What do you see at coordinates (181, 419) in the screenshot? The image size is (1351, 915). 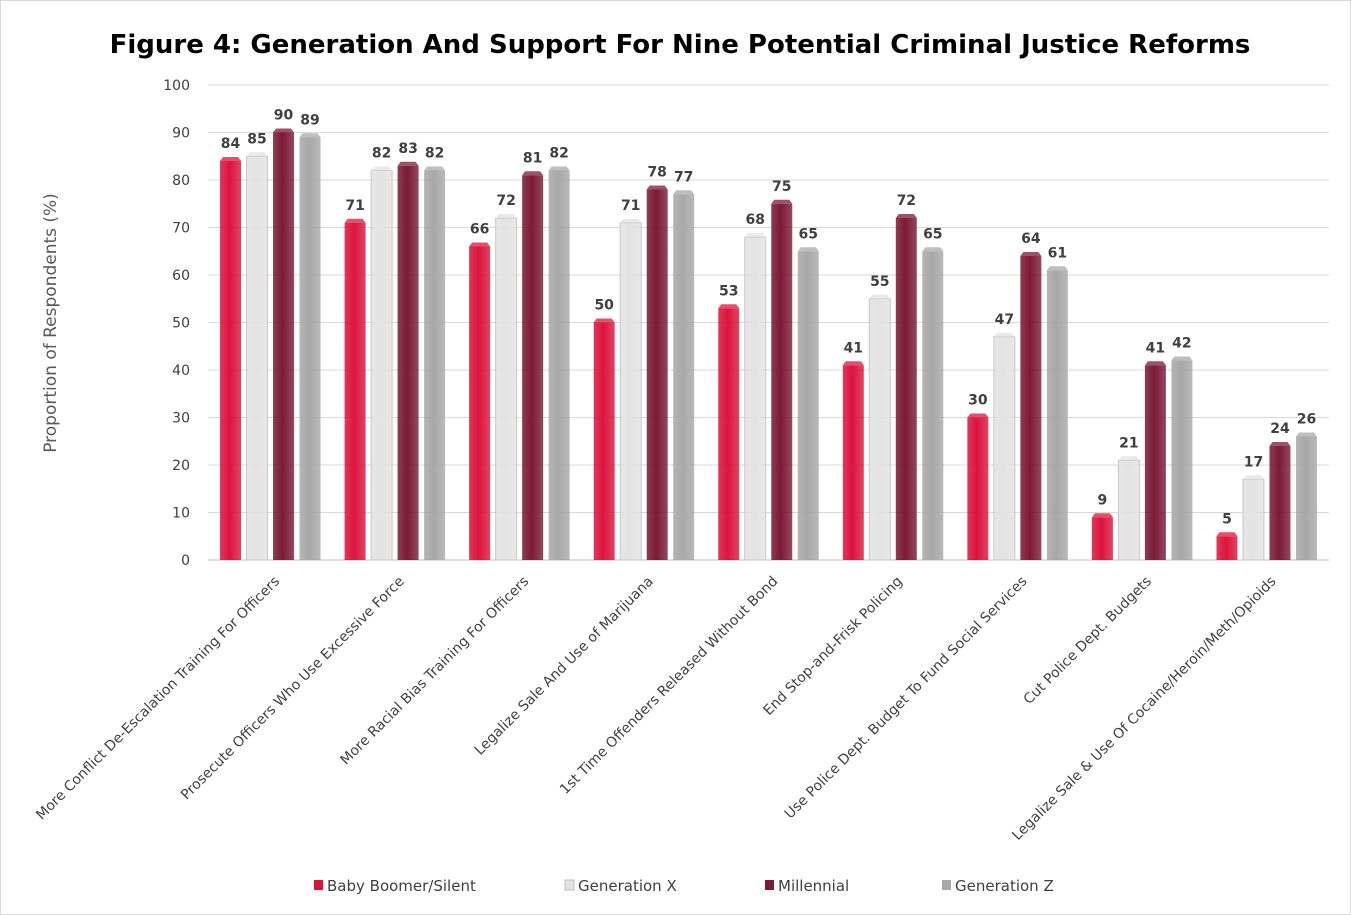 I see `y-tick-label: 30` at bounding box center [181, 419].